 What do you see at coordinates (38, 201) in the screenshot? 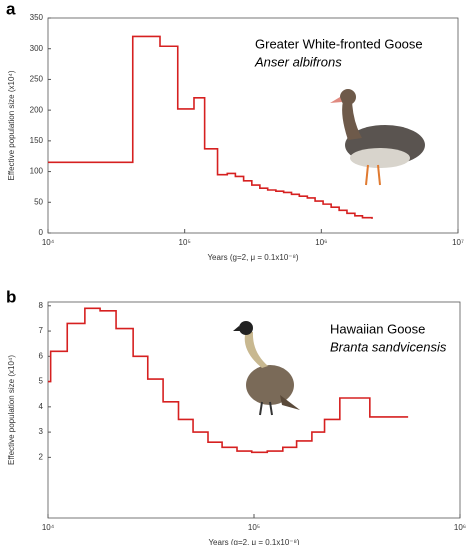
I see `y-tick-label: 50` at bounding box center [38, 201].